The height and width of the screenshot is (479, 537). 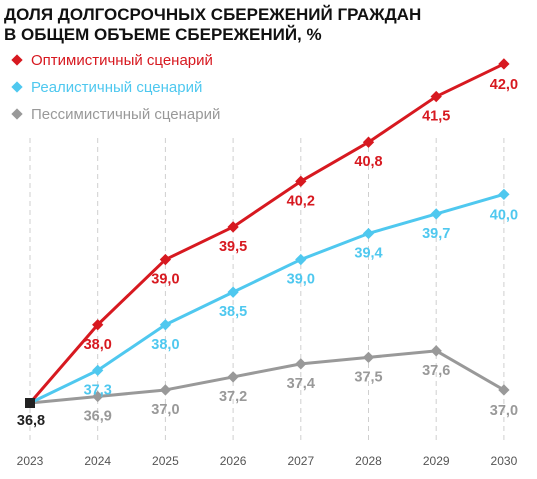 What do you see at coordinates (301, 384) in the screenshot?
I see `data-label-pessimistic-2027: 37,4` at bounding box center [301, 384].